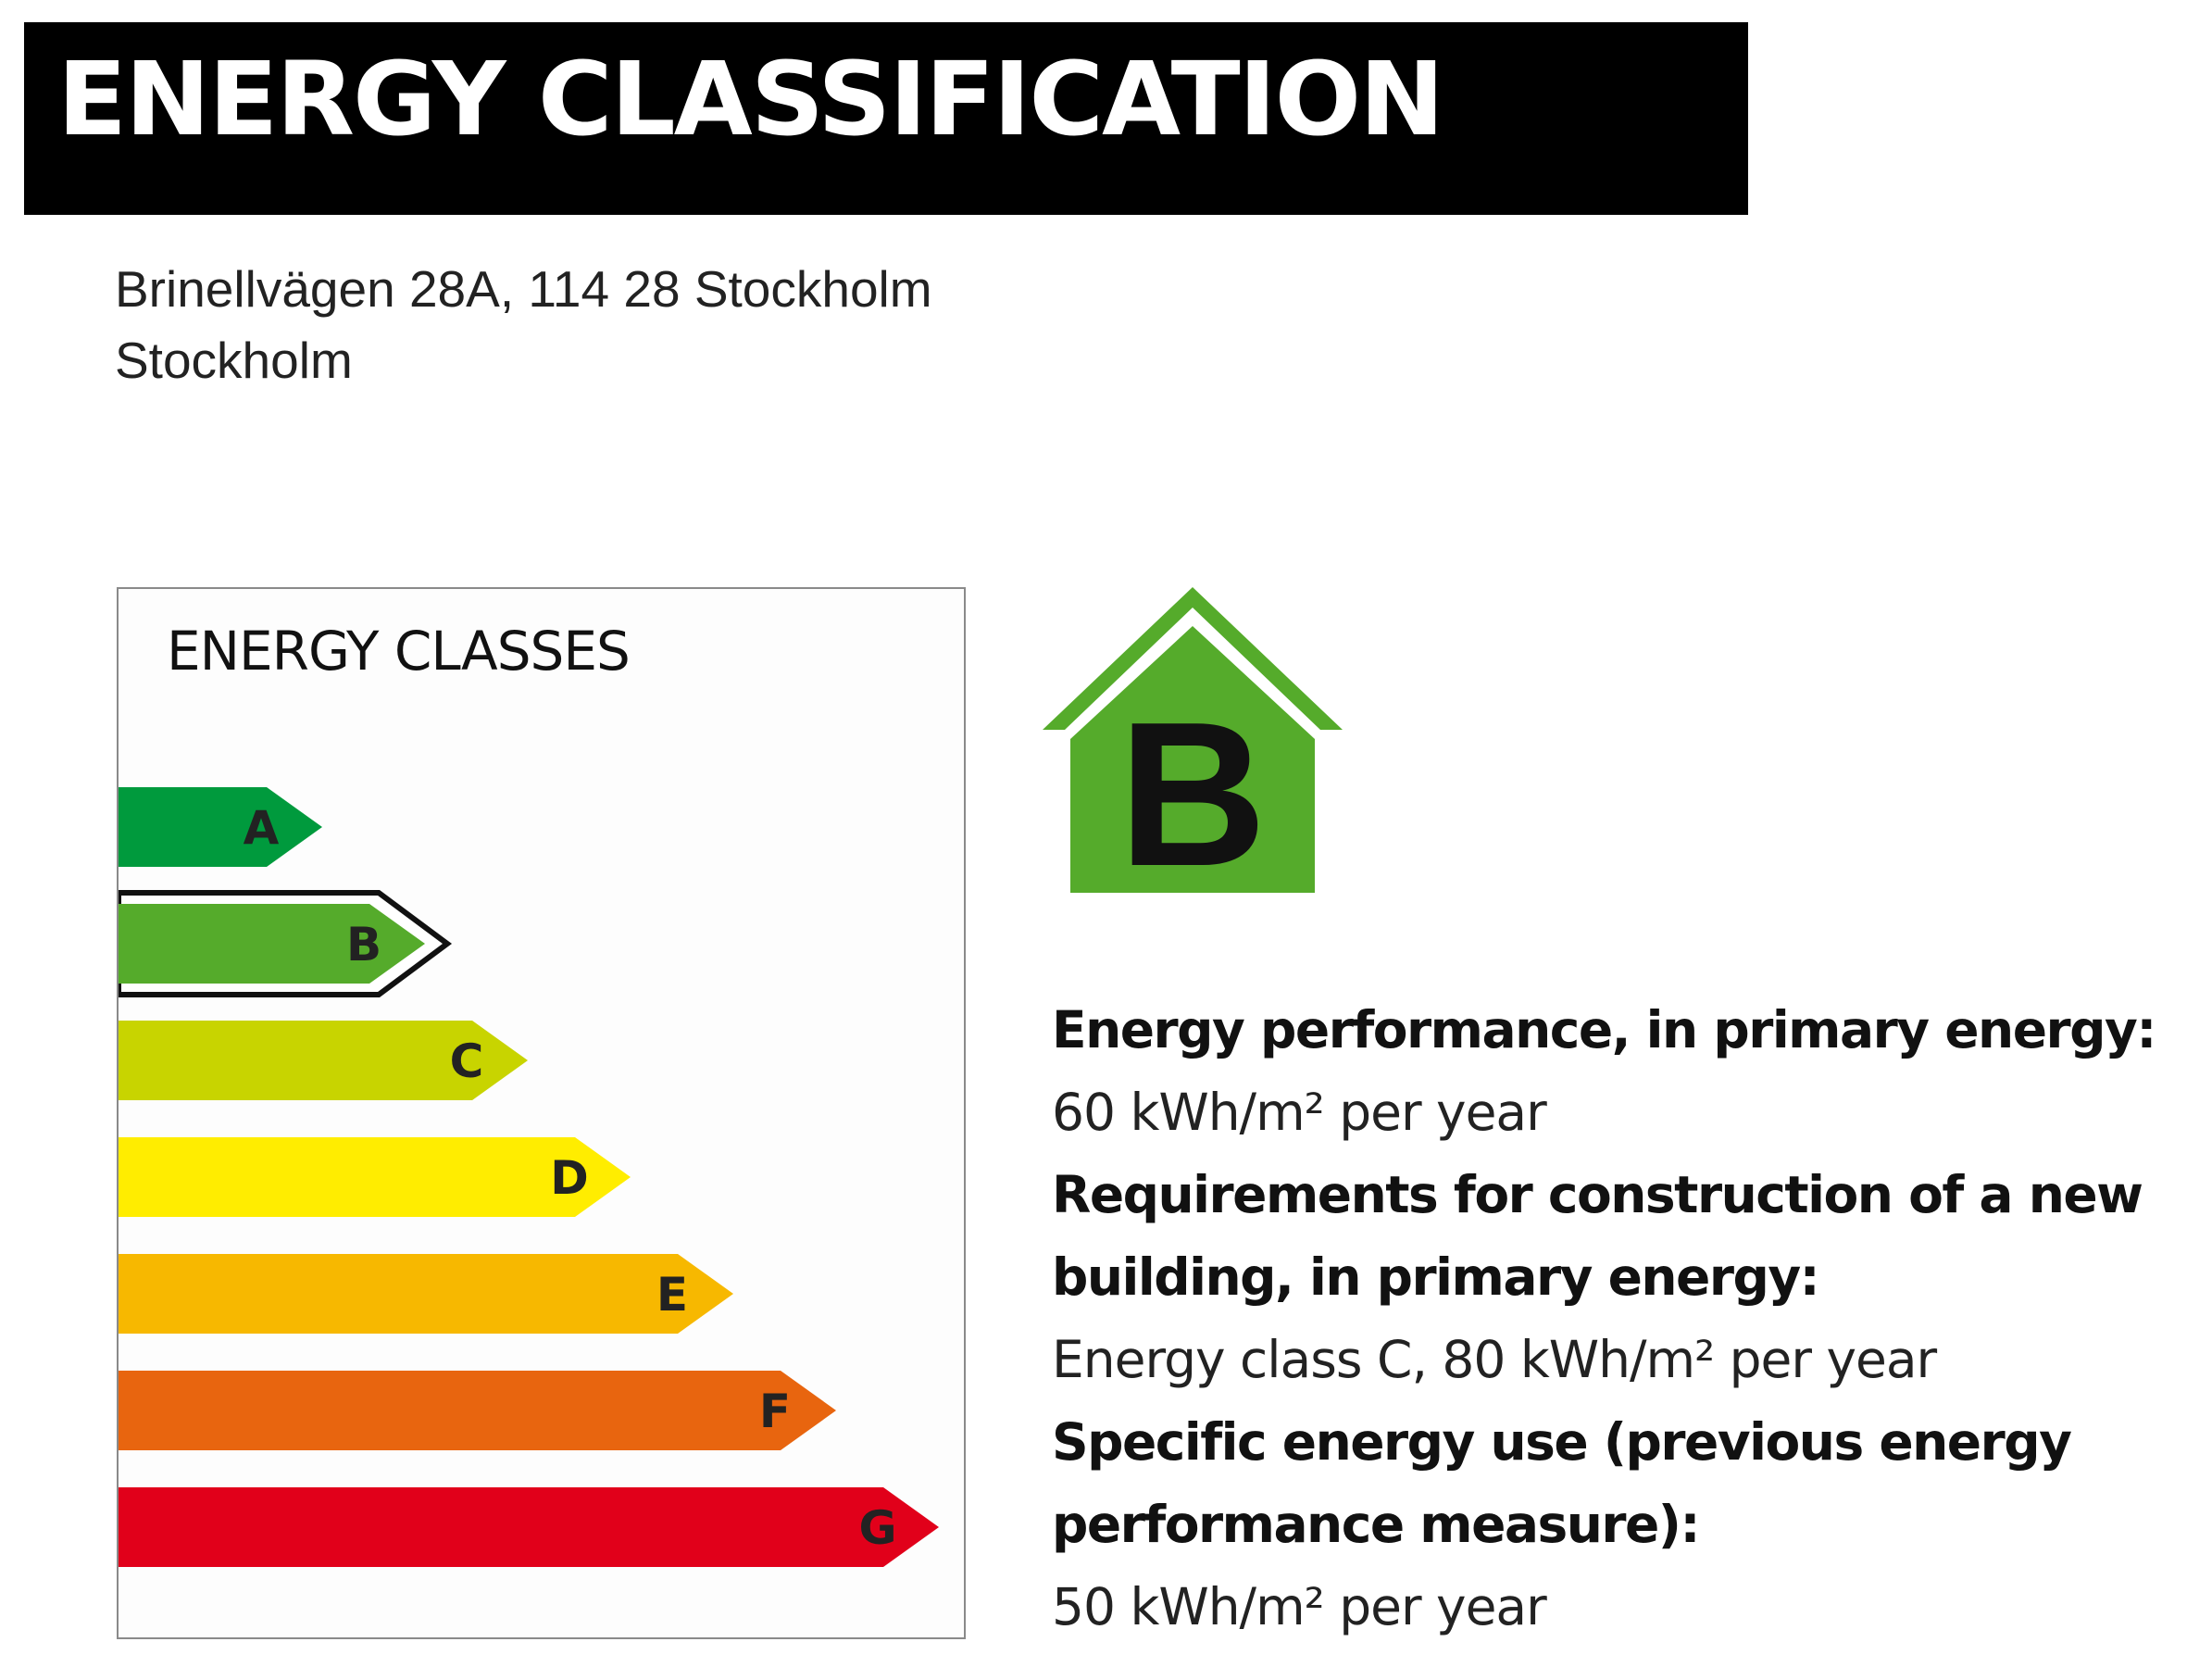 This screenshot has height=1667, width=2212. I want to click on energy-class-f: F, so click(478, 1410).